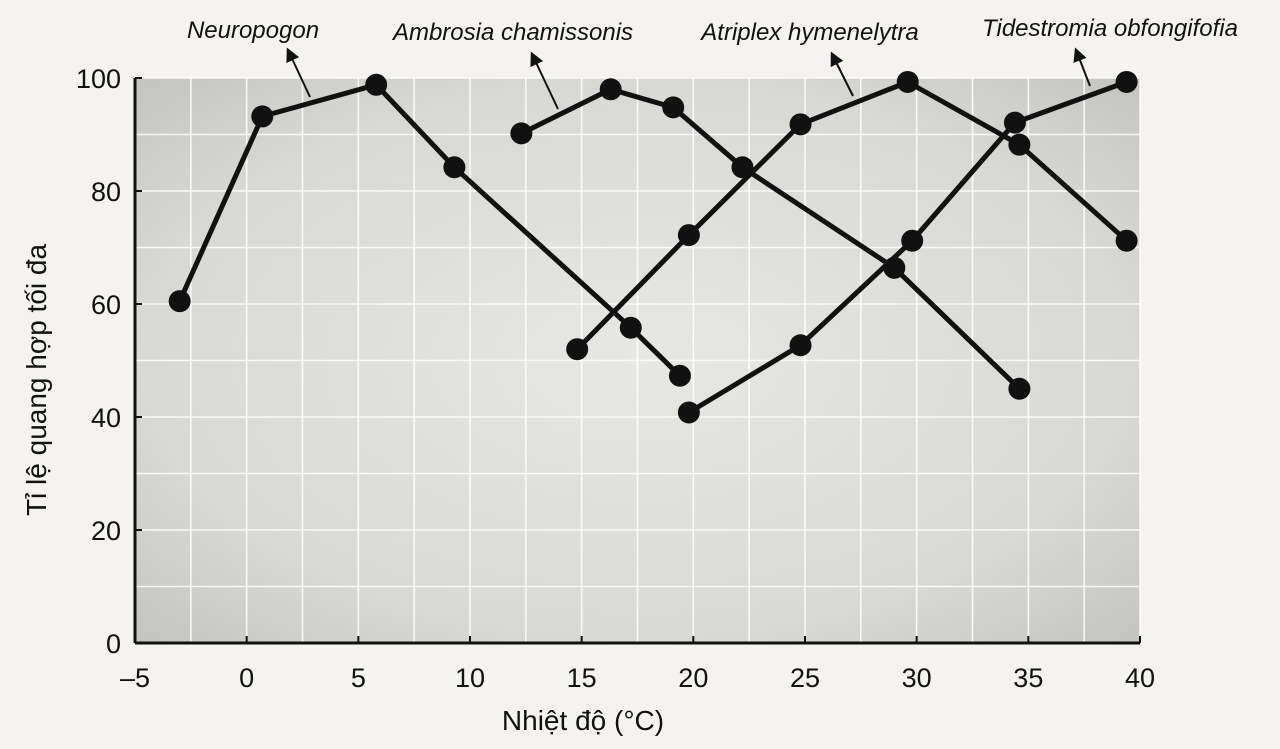 The image size is (1280, 749). I want to click on x-tick-label: 35, so click(1028, 678).